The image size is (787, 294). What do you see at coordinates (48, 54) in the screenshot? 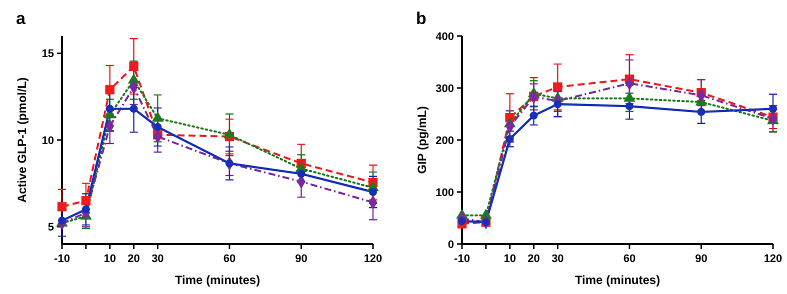
I see `y-tick-label: 15` at bounding box center [48, 54].